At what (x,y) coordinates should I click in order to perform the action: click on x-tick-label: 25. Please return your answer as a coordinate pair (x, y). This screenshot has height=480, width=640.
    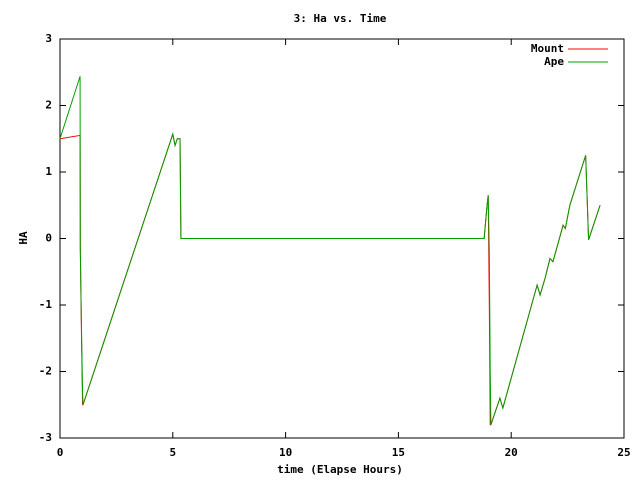
    Looking at the image, I should click on (623, 452).